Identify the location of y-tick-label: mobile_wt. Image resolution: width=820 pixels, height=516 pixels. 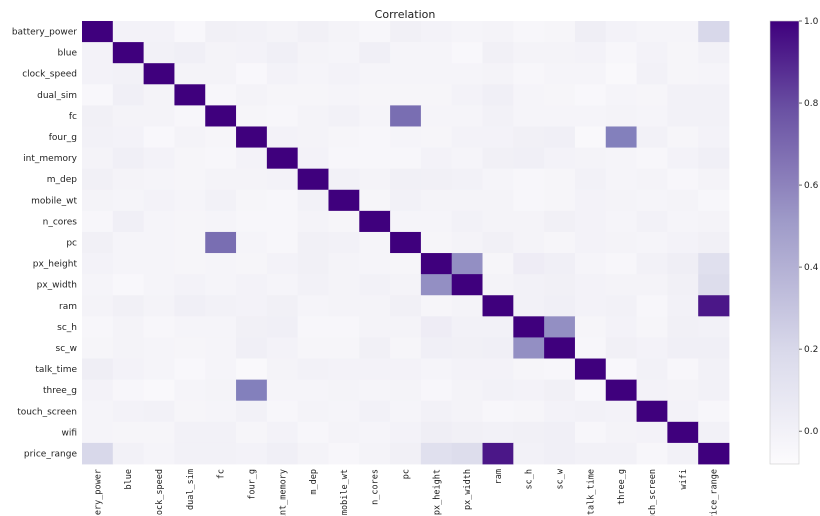
(54, 201).